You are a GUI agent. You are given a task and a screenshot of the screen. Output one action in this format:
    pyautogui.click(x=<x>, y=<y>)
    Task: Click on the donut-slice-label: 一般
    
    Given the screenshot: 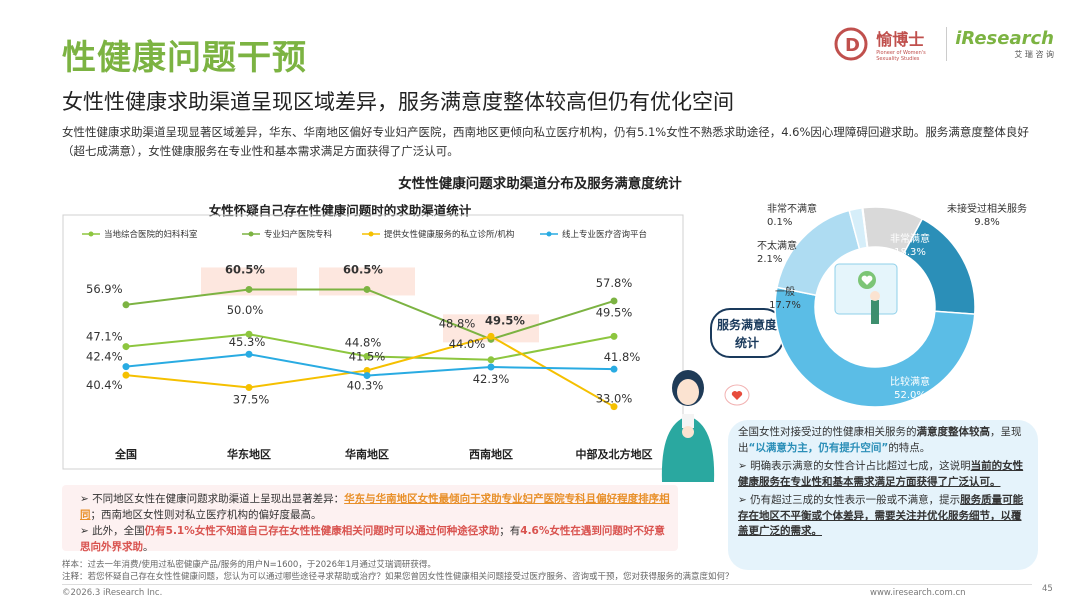 What is the action you would take?
    pyautogui.click(x=785, y=291)
    